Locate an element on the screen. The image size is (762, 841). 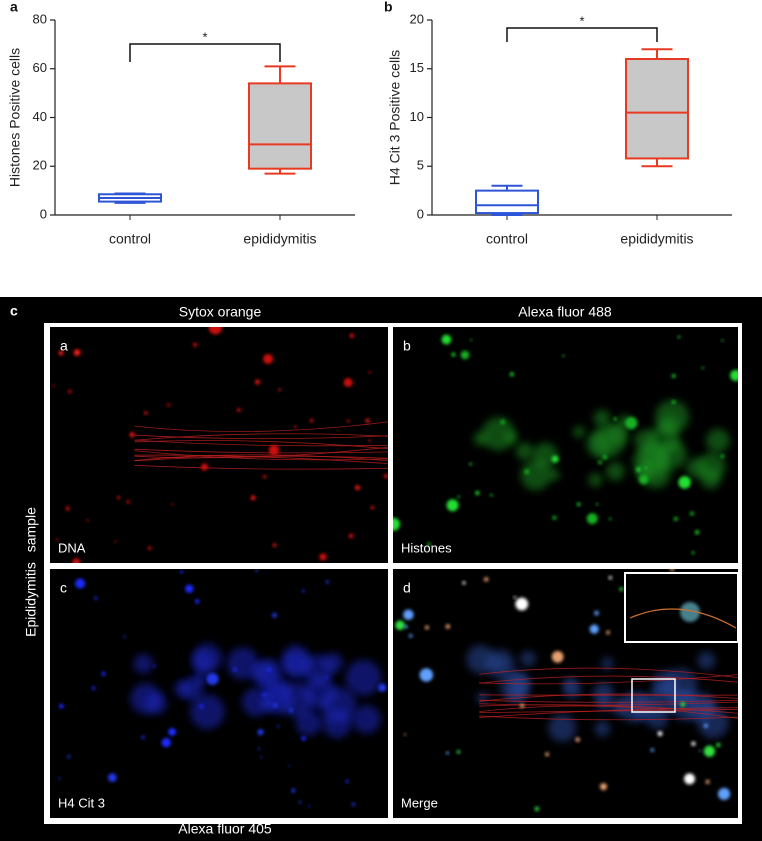
panel-letter: b is located at coordinates (388, 7).